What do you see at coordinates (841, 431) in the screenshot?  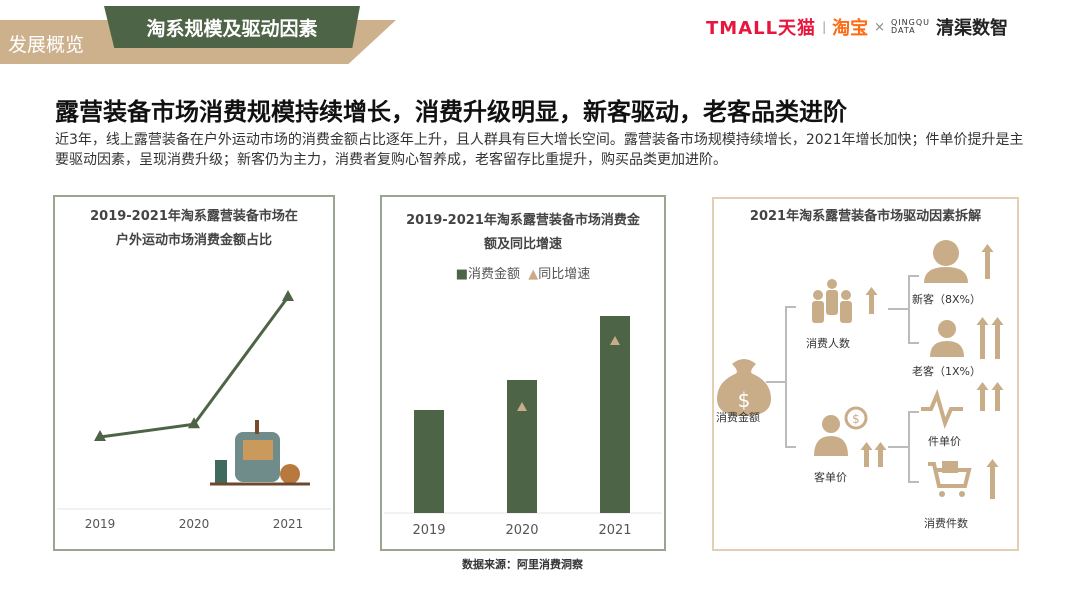 I see `business-person-coin-icon: $` at bounding box center [841, 431].